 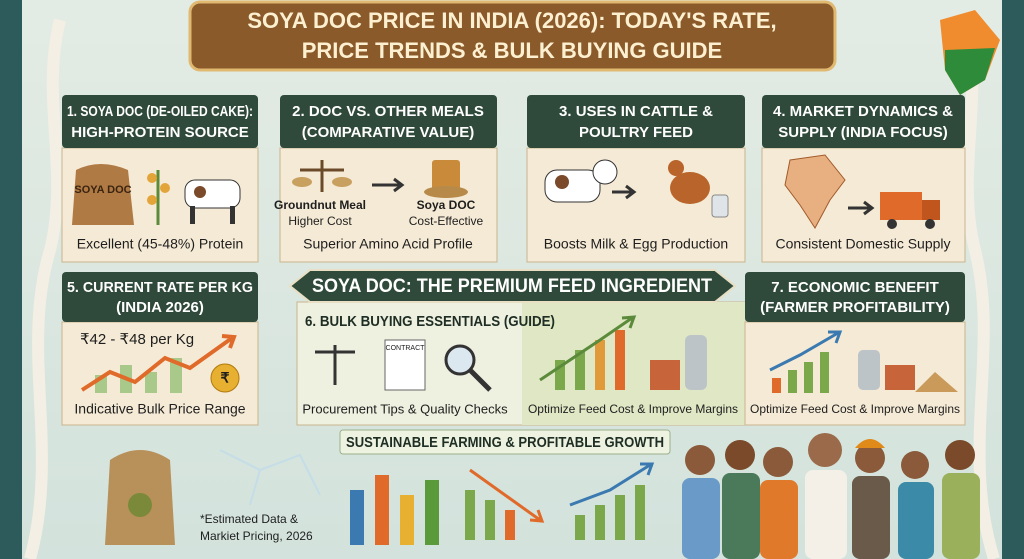 What do you see at coordinates (446, 192) in the screenshot?
I see `bowl-icon` at bounding box center [446, 192].